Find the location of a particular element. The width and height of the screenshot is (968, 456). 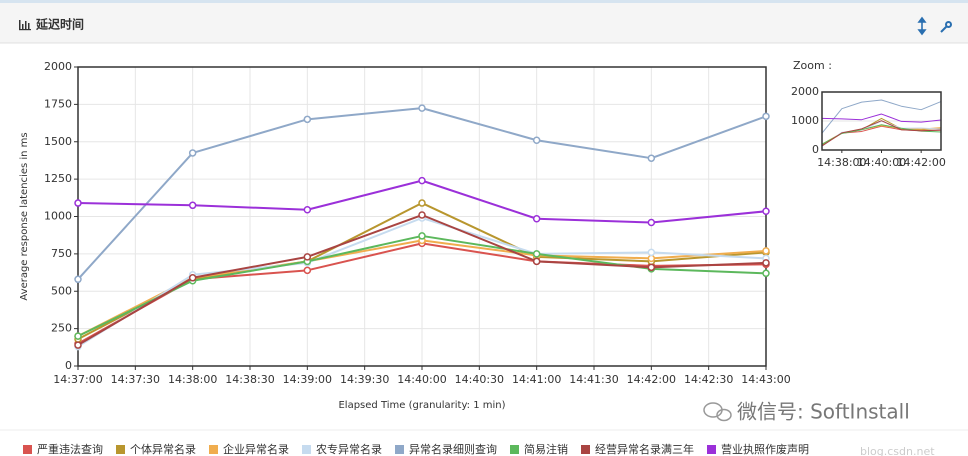

legend-label: 农专异常名录 is located at coordinates (349, 449).